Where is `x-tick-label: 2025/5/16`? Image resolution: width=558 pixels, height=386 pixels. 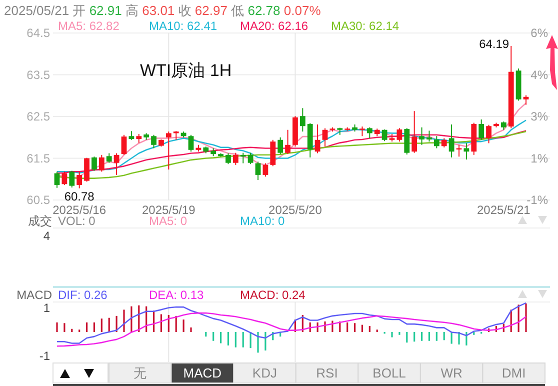
x-tick-label: 2025/5/16 is located at coordinates (79, 210).